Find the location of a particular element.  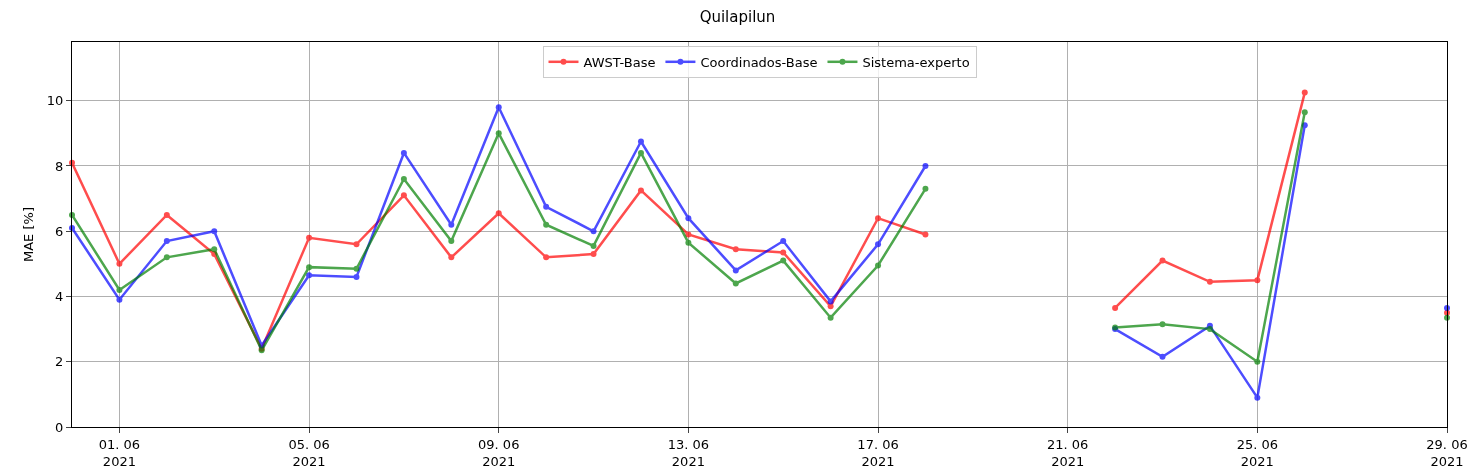

x-tick-label: 17. 06 2021 is located at coordinates (878, 452).